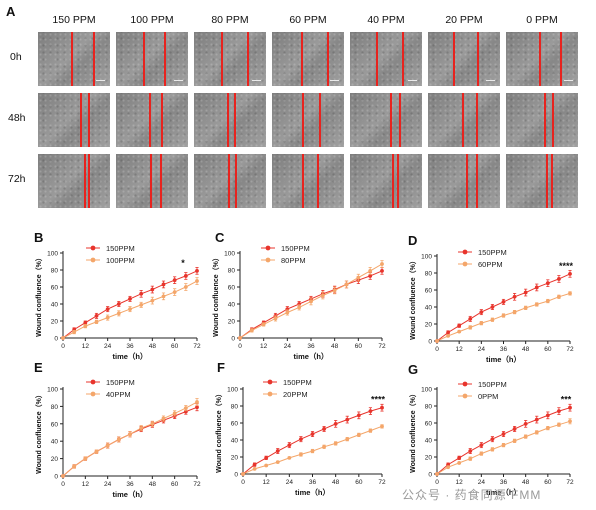 The width and height of the screenshot is (596, 510). What do you see at coordinates (293, 260) in the screenshot?
I see `legend-label: 80PPM` at bounding box center [293, 260].